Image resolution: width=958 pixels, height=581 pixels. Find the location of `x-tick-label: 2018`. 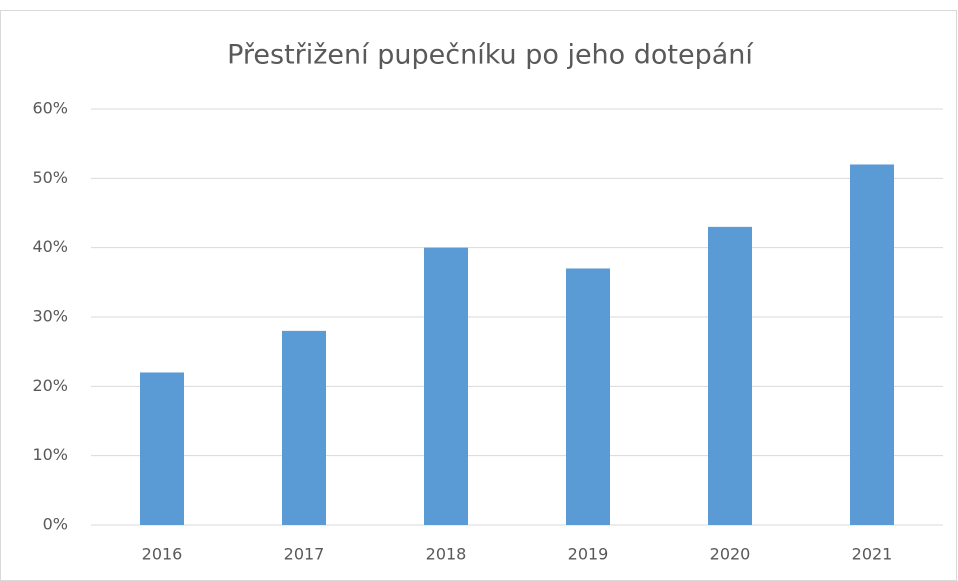

x-tick-label: 2018 is located at coordinates (446, 554).